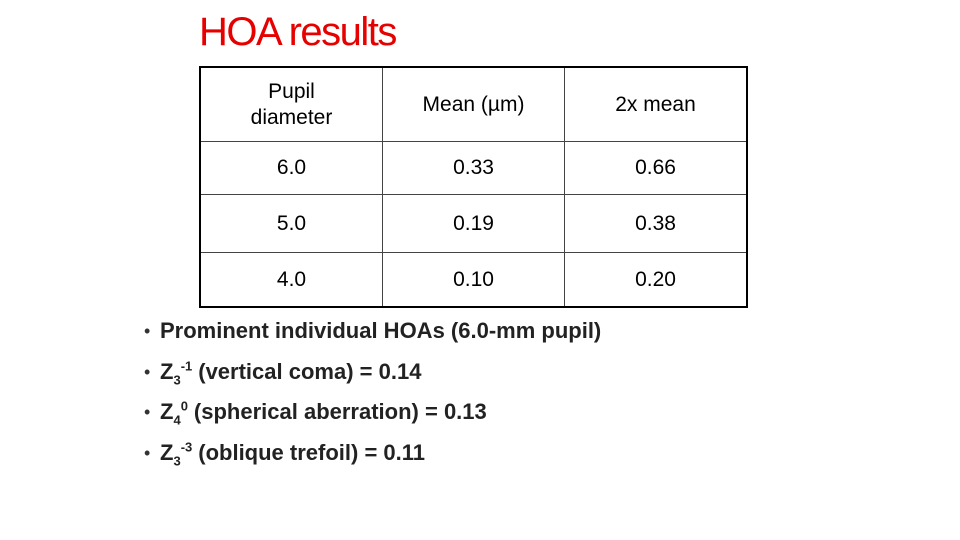 Image resolution: width=960 pixels, height=540 pixels. I want to click on bullet-text: Prominent individual HOAs (6.0-mm pupil), so click(381, 330).